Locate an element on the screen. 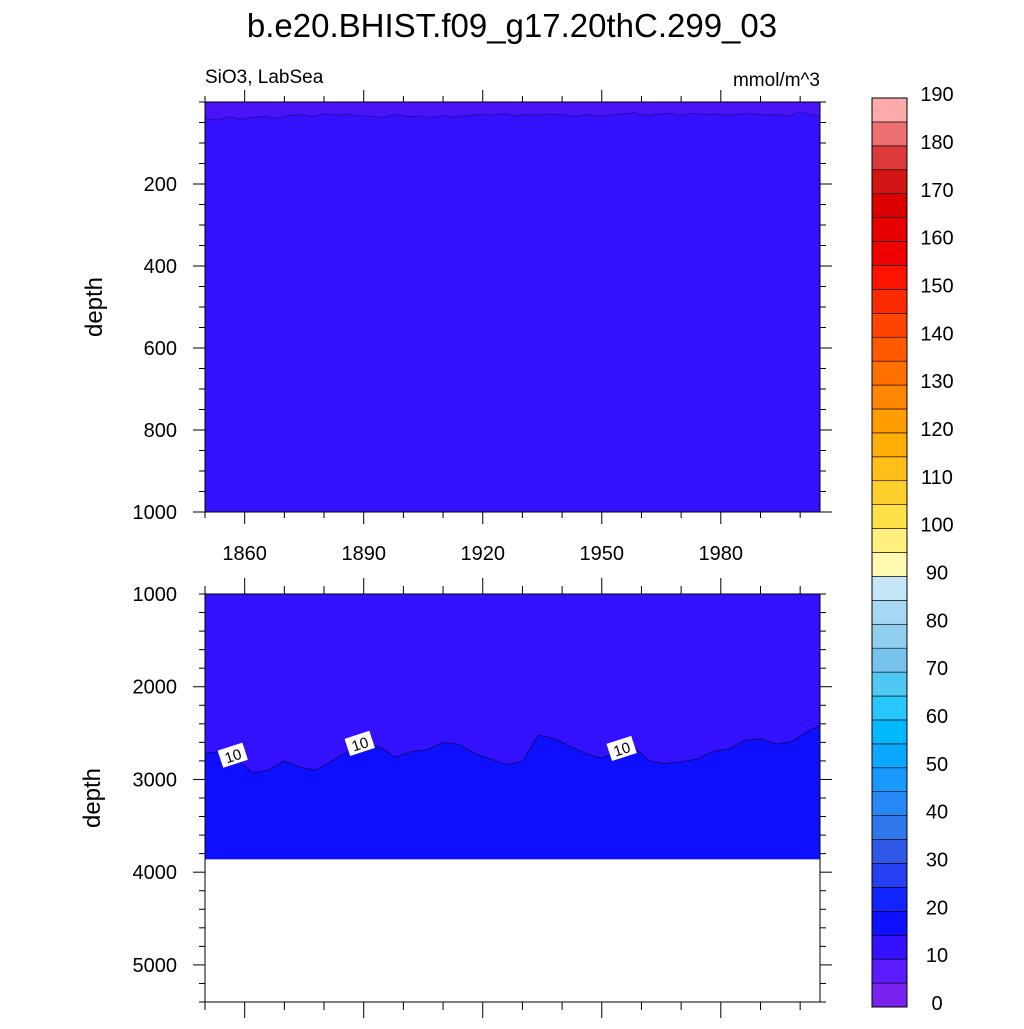  colorbar-tick-label: 110 is located at coordinates (937, 478).